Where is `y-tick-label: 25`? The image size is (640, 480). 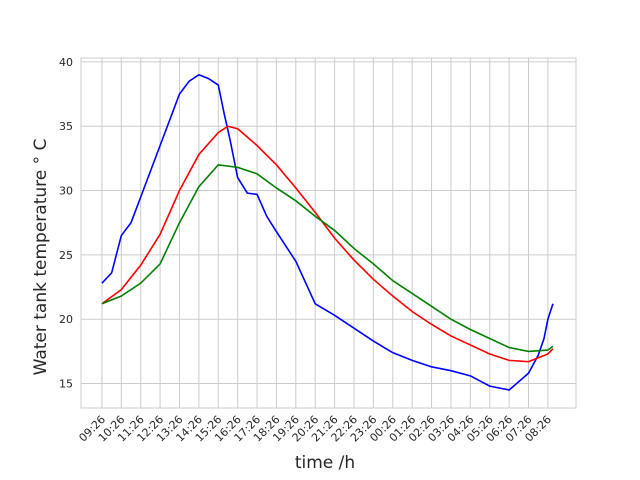 y-tick-label: 25 is located at coordinates (66, 255).